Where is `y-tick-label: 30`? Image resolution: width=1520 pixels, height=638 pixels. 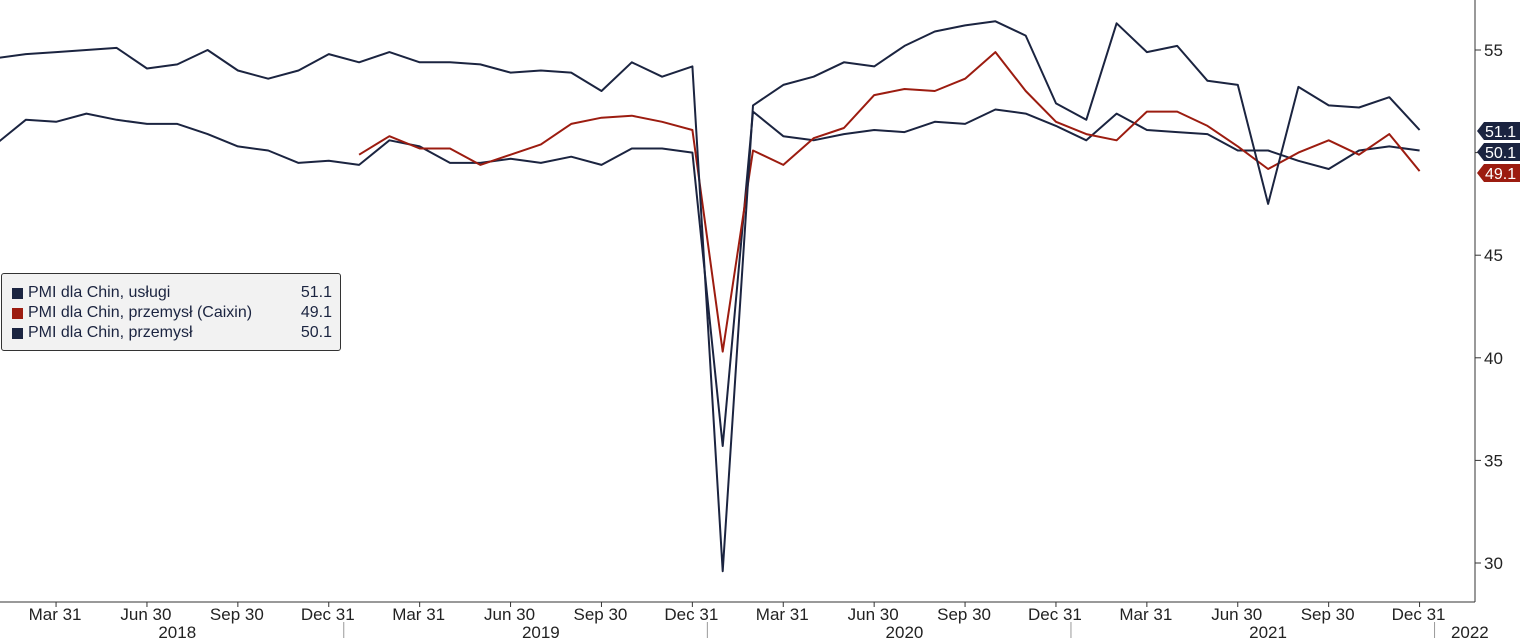
y-tick-label: 30 is located at coordinates (1493, 563).